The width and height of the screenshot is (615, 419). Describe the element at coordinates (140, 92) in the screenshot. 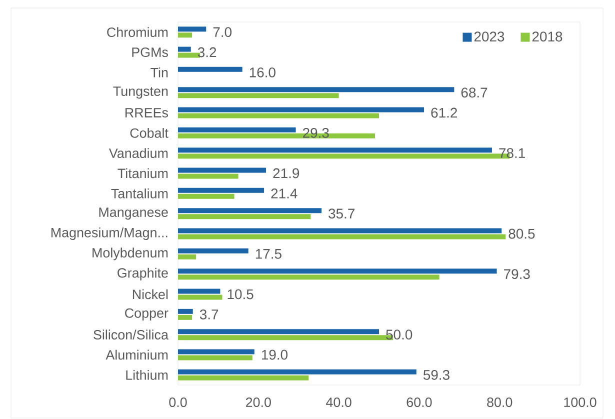

I see `y-tick-label: Tungsten` at that location.